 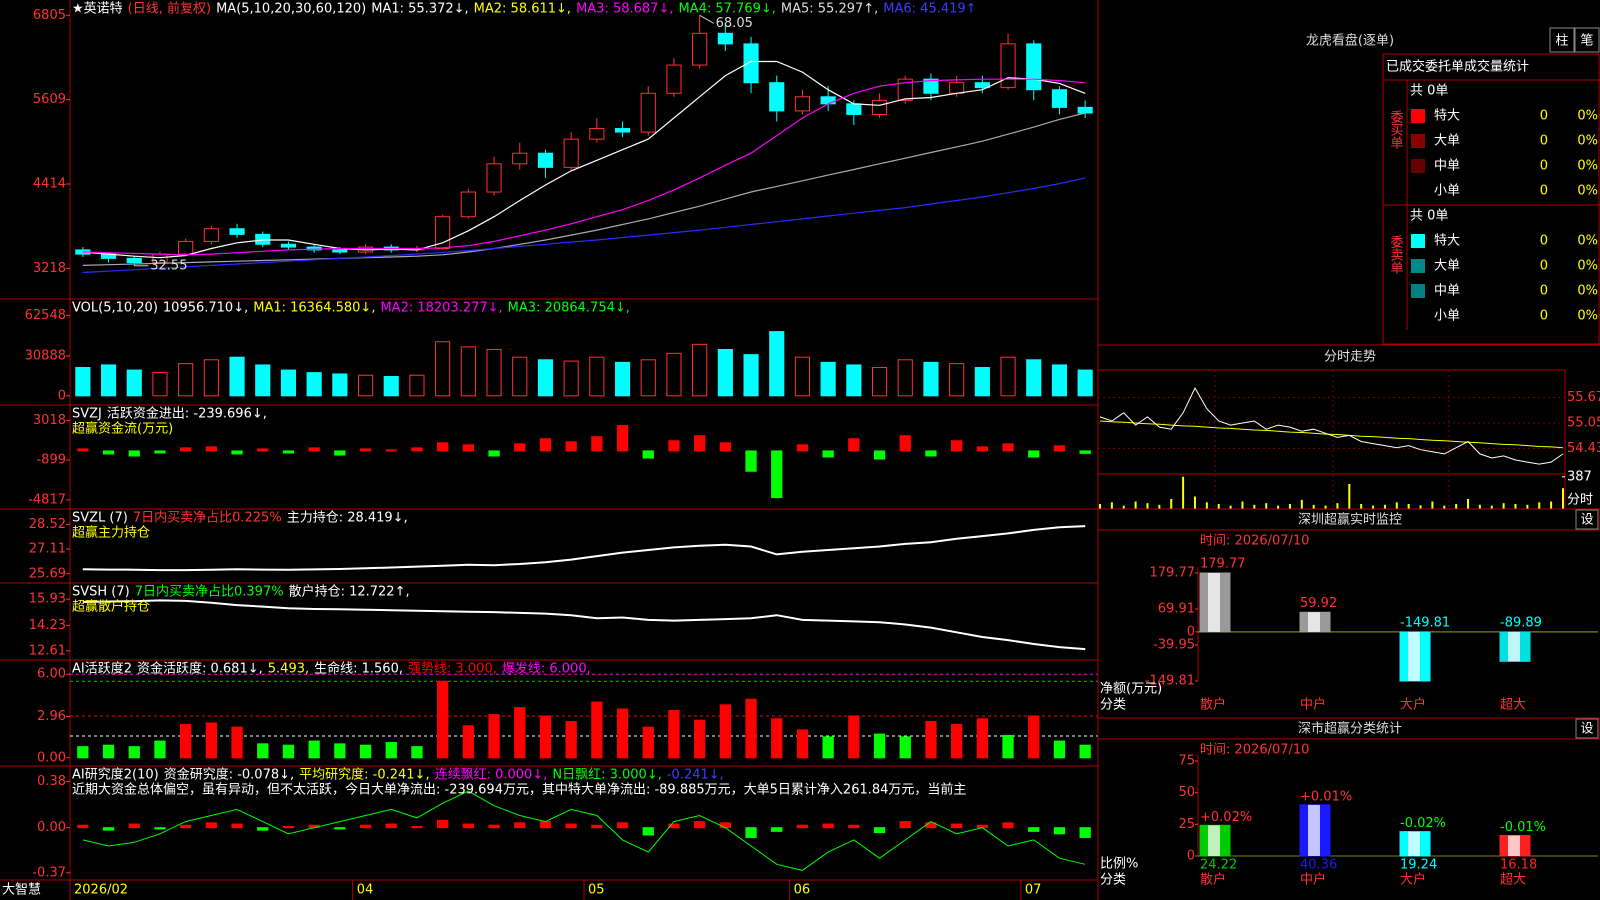 What do you see at coordinates (1318, 865) in the screenshot?
I see `value-label: 40.36` at bounding box center [1318, 865].